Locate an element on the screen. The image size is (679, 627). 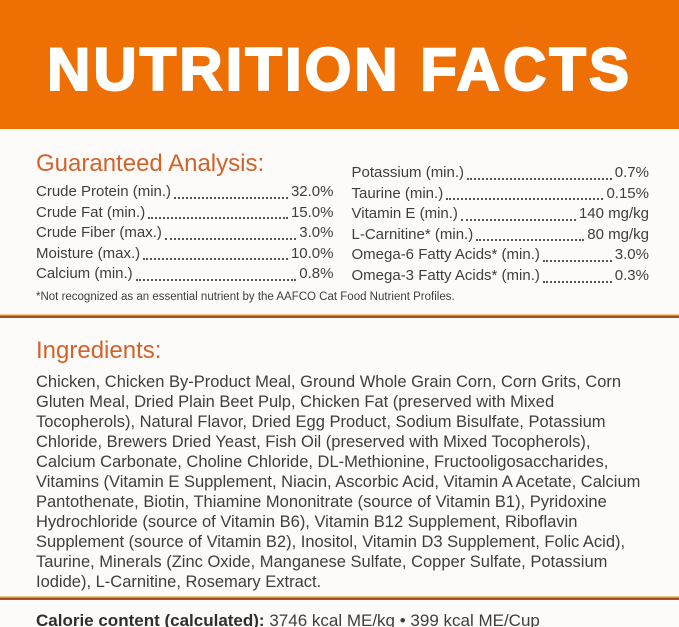
nutrient-row-omega-6: Omega-6 Fatty Acids* (min.) 3.0% is located at coordinates (501, 255).